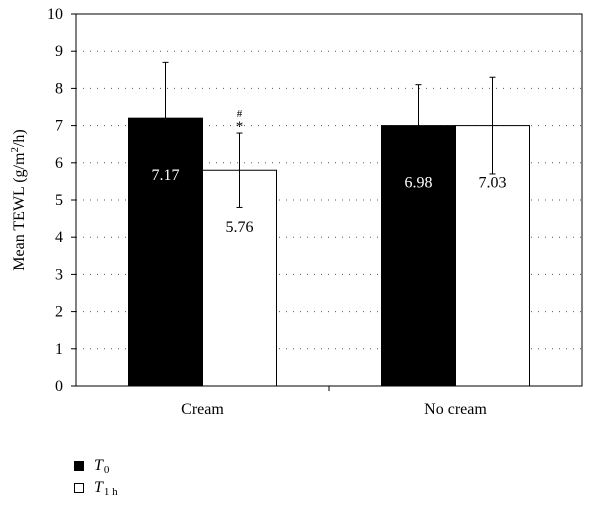 The height and width of the screenshot is (505, 598). What do you see at coordinates (202, 409) in the screenshot?
I see `x-tick-label: Cream` at bounding box center [202, 409].